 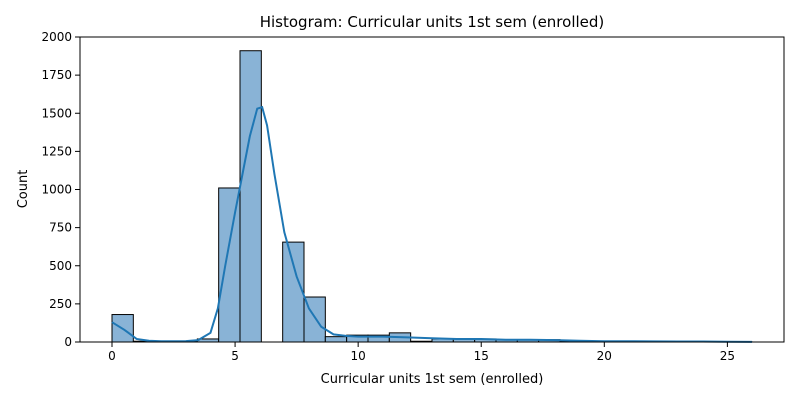 What do you see at coordinates (112, 356) in the screenshot?
I see `x-tick-label-0: 0` at bounding box center [112, 356].